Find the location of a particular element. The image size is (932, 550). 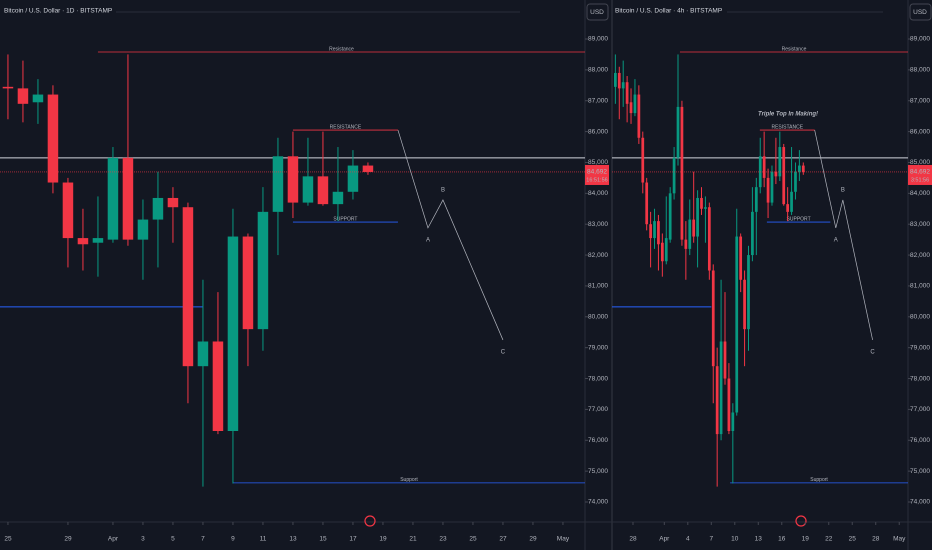

x-tick-label: 9 is located at coordinates (233, 539).